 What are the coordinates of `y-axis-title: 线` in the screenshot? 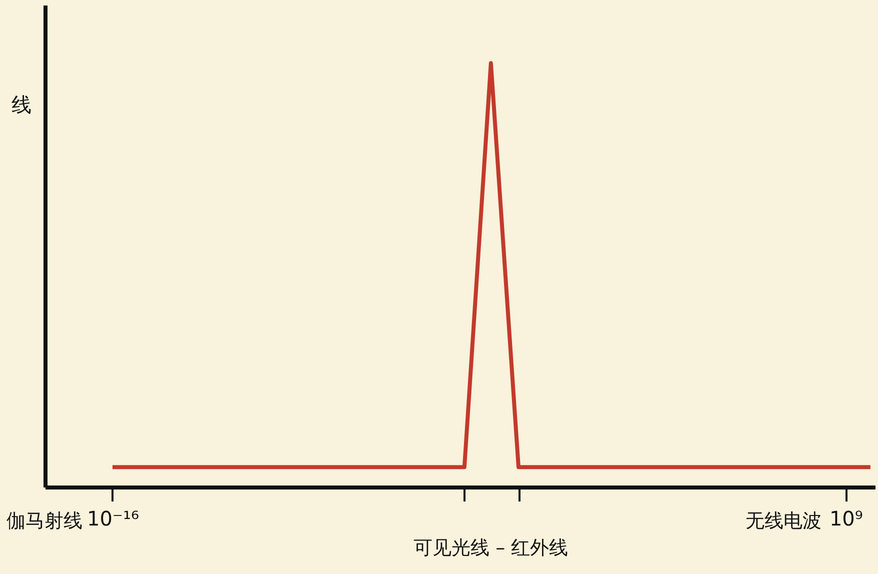 It's located at (22, 104).